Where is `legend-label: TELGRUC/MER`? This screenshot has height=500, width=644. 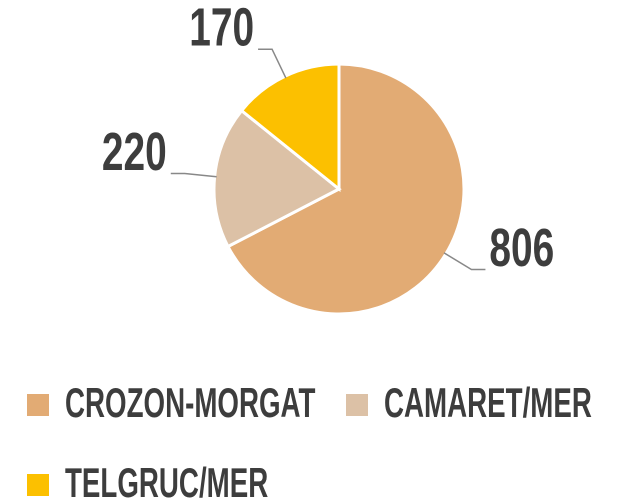
legend-label: TELGRUC/MER is located at coordinates (166, 479).